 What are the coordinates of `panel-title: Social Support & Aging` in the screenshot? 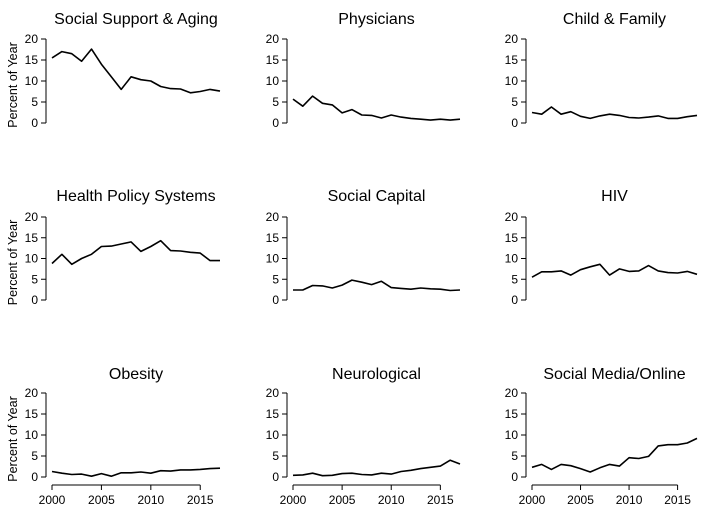 It's located at (136, 19).